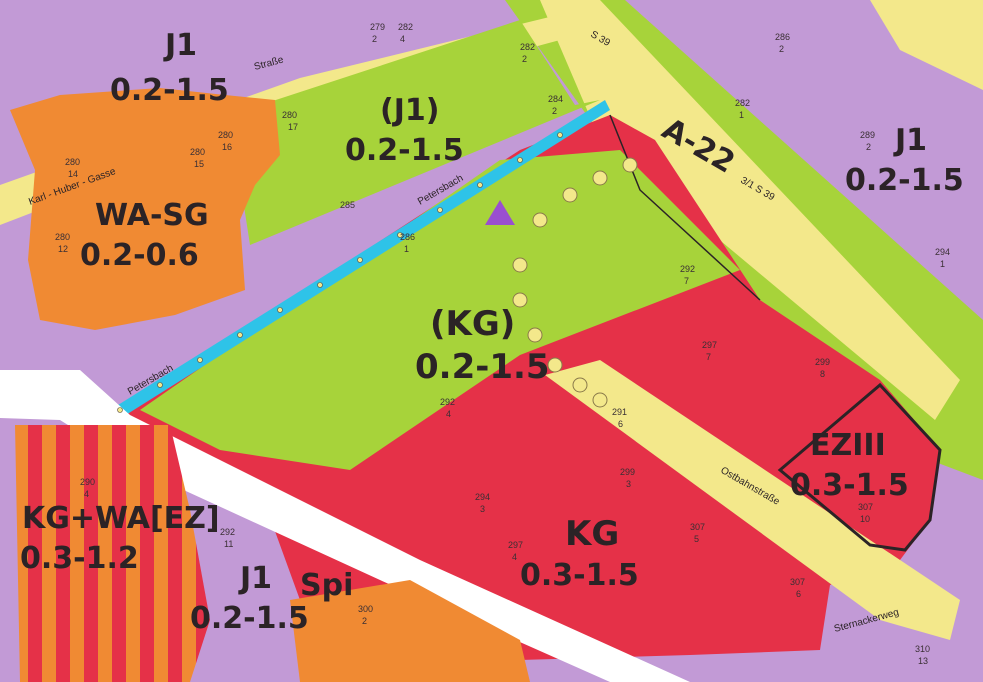 This screenshot has height=682, width=983. What do you see at coordinates (227, 147) in the screenshot?
I see `parcel-subnumber: 16` at bounding box center [227, 147].